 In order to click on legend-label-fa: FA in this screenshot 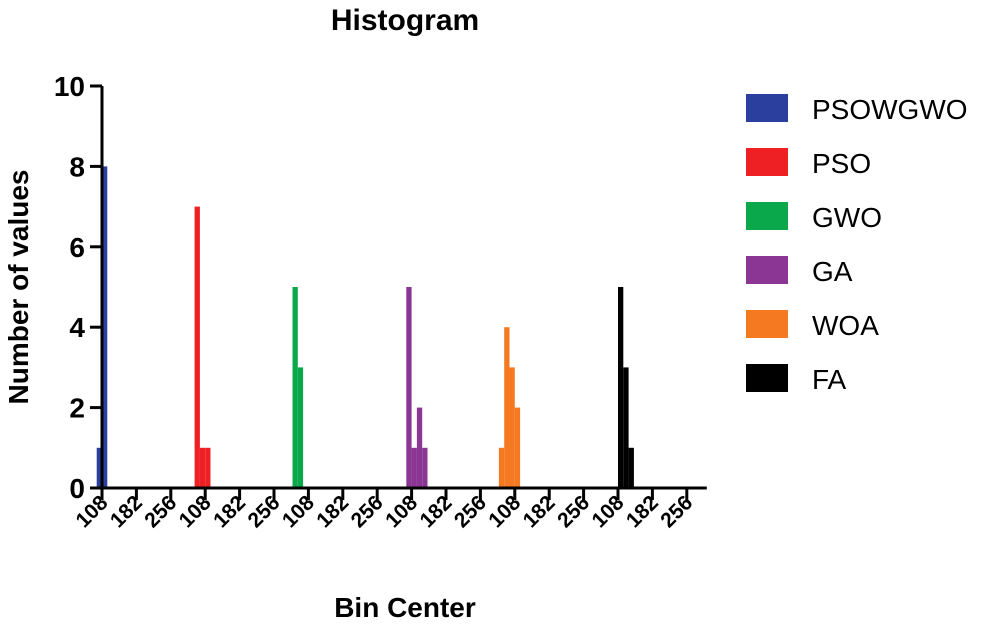, I will do `click(829, 379)`.